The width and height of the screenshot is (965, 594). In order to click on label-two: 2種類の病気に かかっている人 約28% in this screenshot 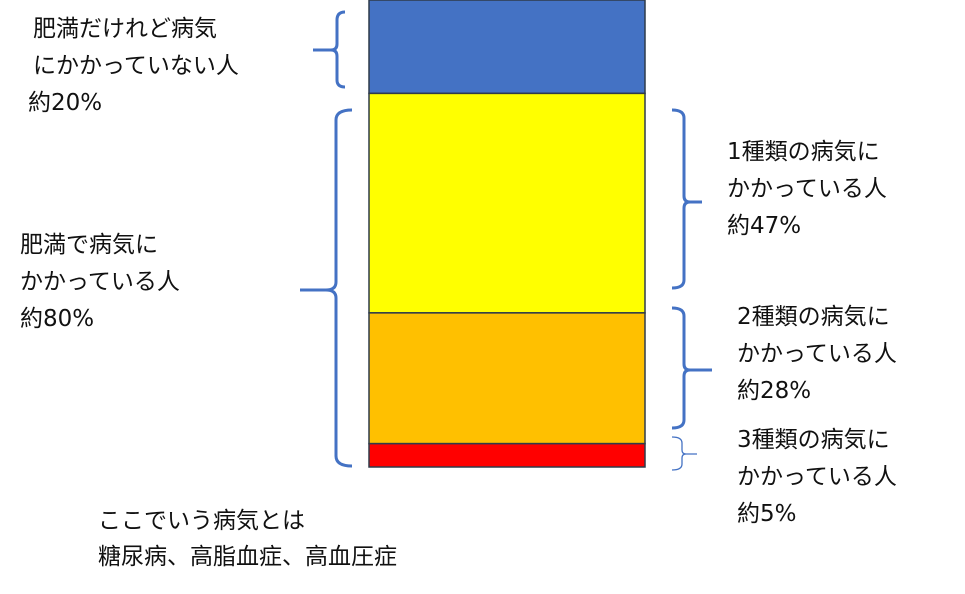, I will do `click(817, 354)`.